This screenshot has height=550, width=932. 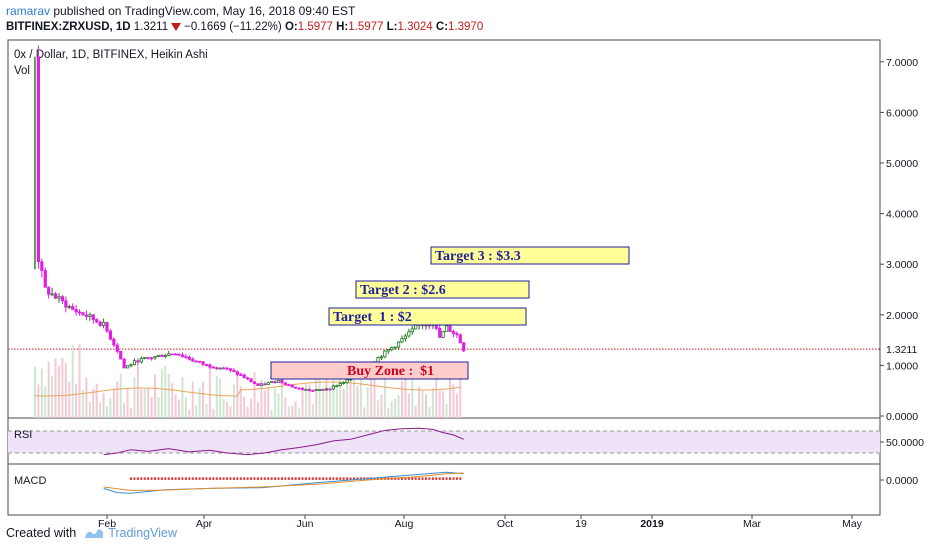 I want to click on high-value: 1.5977, so click(x=366, y=27).